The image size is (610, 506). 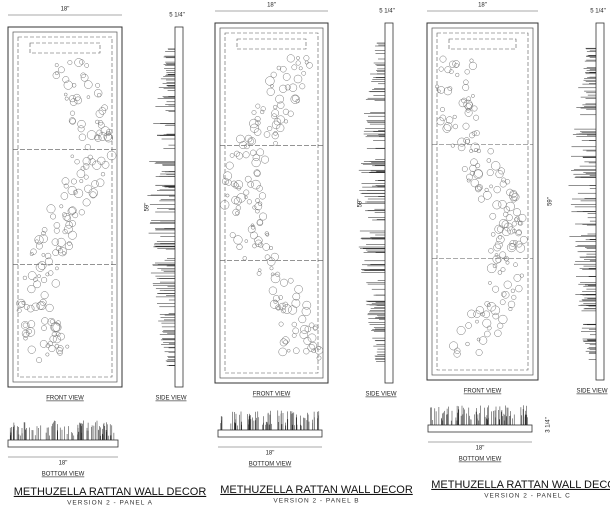 What do you see at coordinates (65, 10) in the screenshot?
I see `width-label: 18"` at bounding box center [65, 10].